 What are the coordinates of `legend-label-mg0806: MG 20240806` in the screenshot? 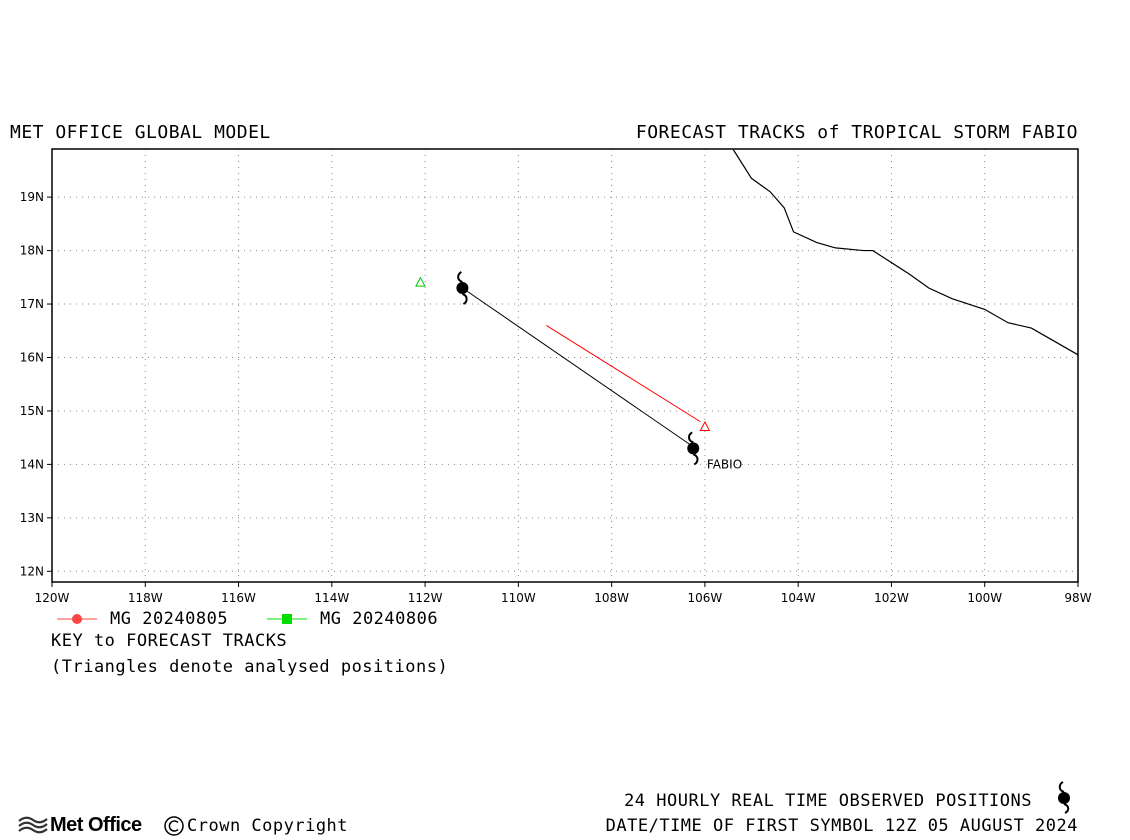 It's located at (379, 619).